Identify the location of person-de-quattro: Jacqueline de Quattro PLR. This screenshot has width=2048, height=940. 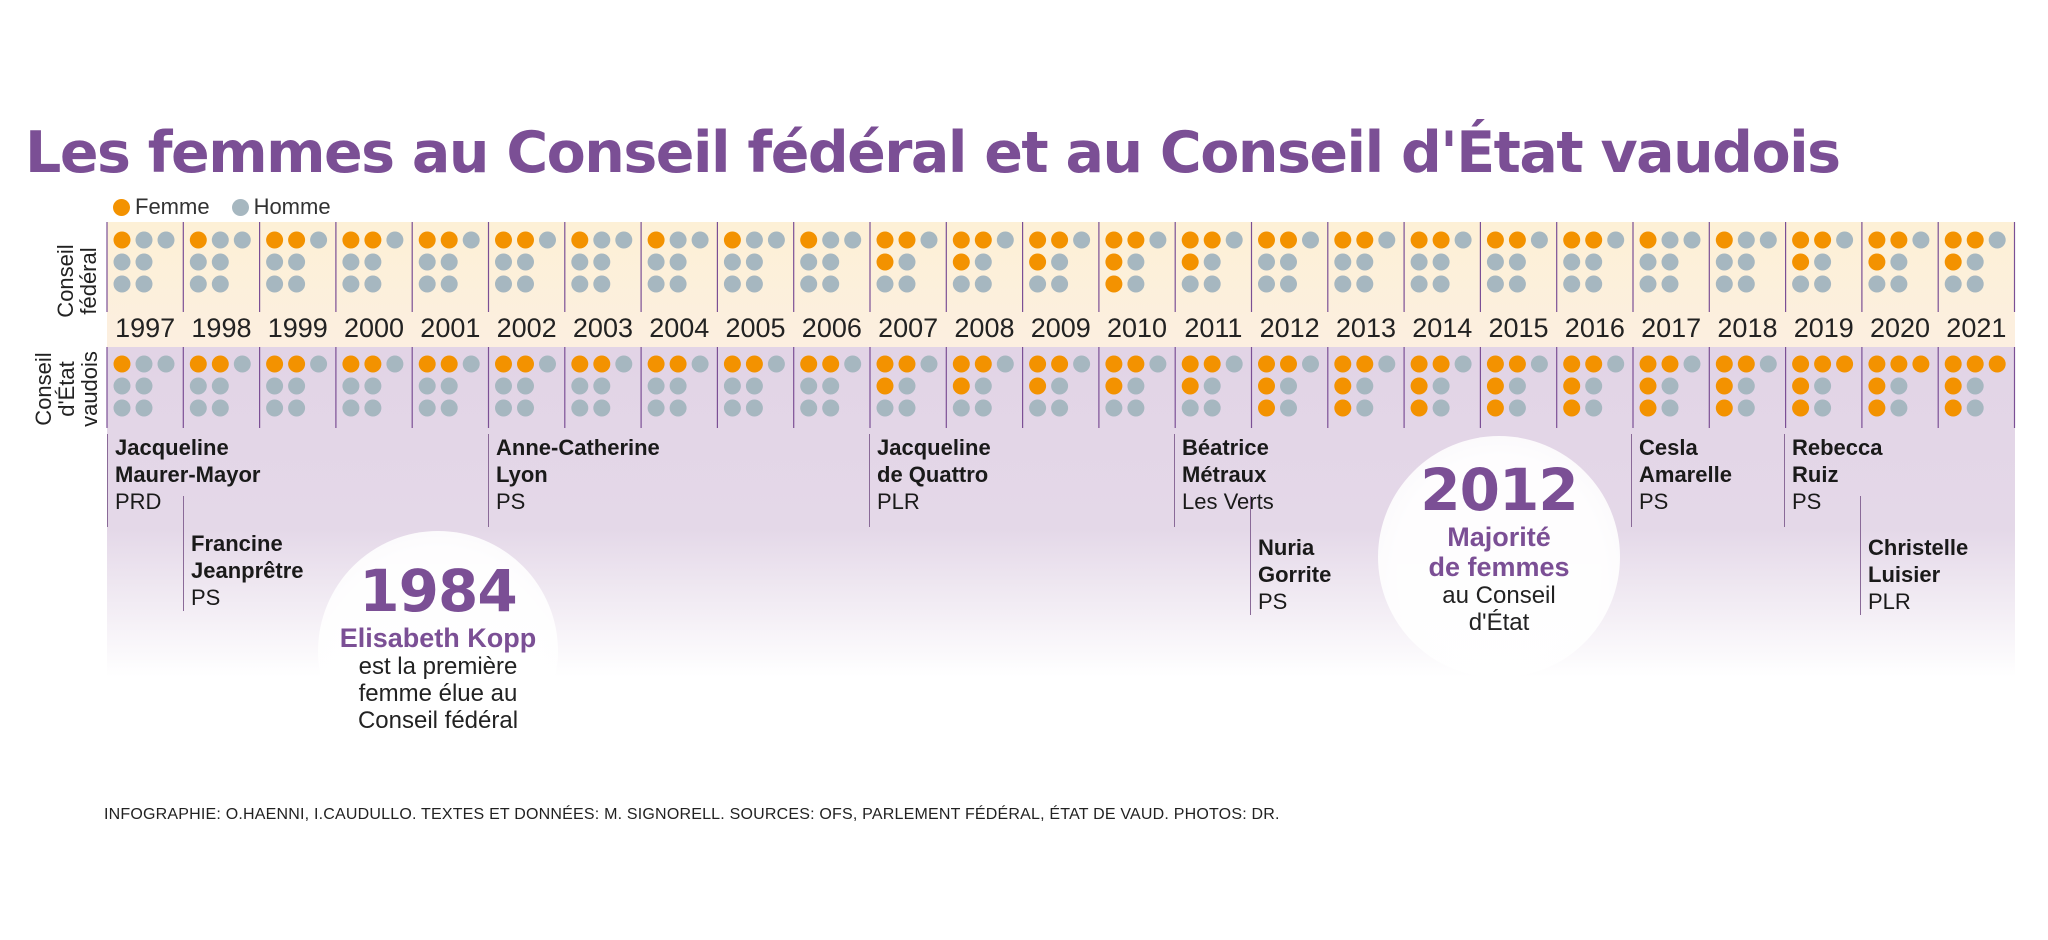
(930, 480).